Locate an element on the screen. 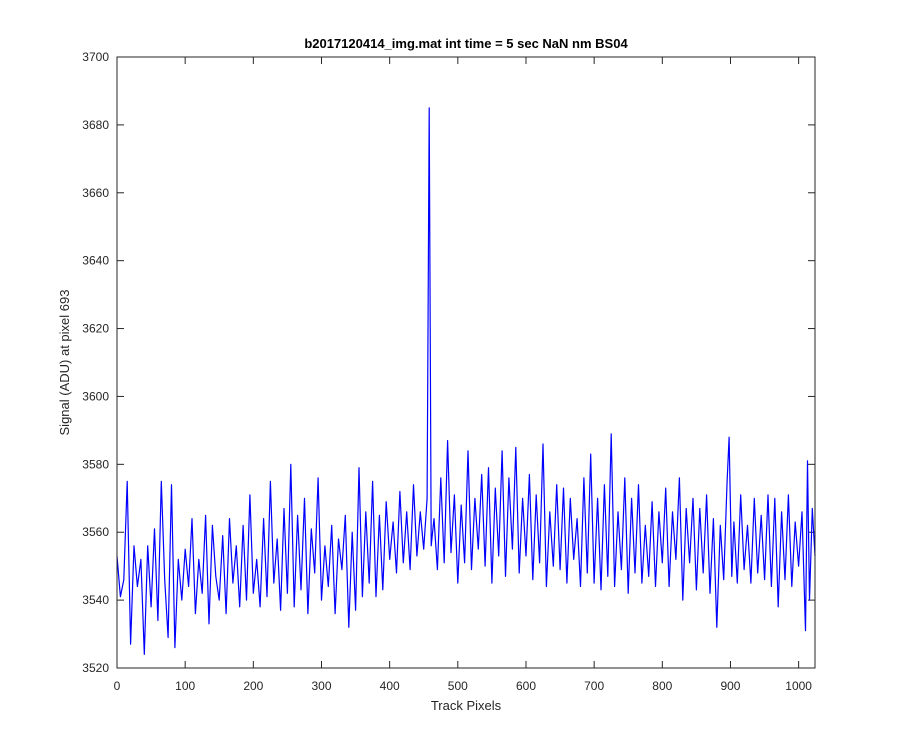 The height and width of the screenshot is (750, 900). x-tick-label: 200 is located at coordinates (253, 686).